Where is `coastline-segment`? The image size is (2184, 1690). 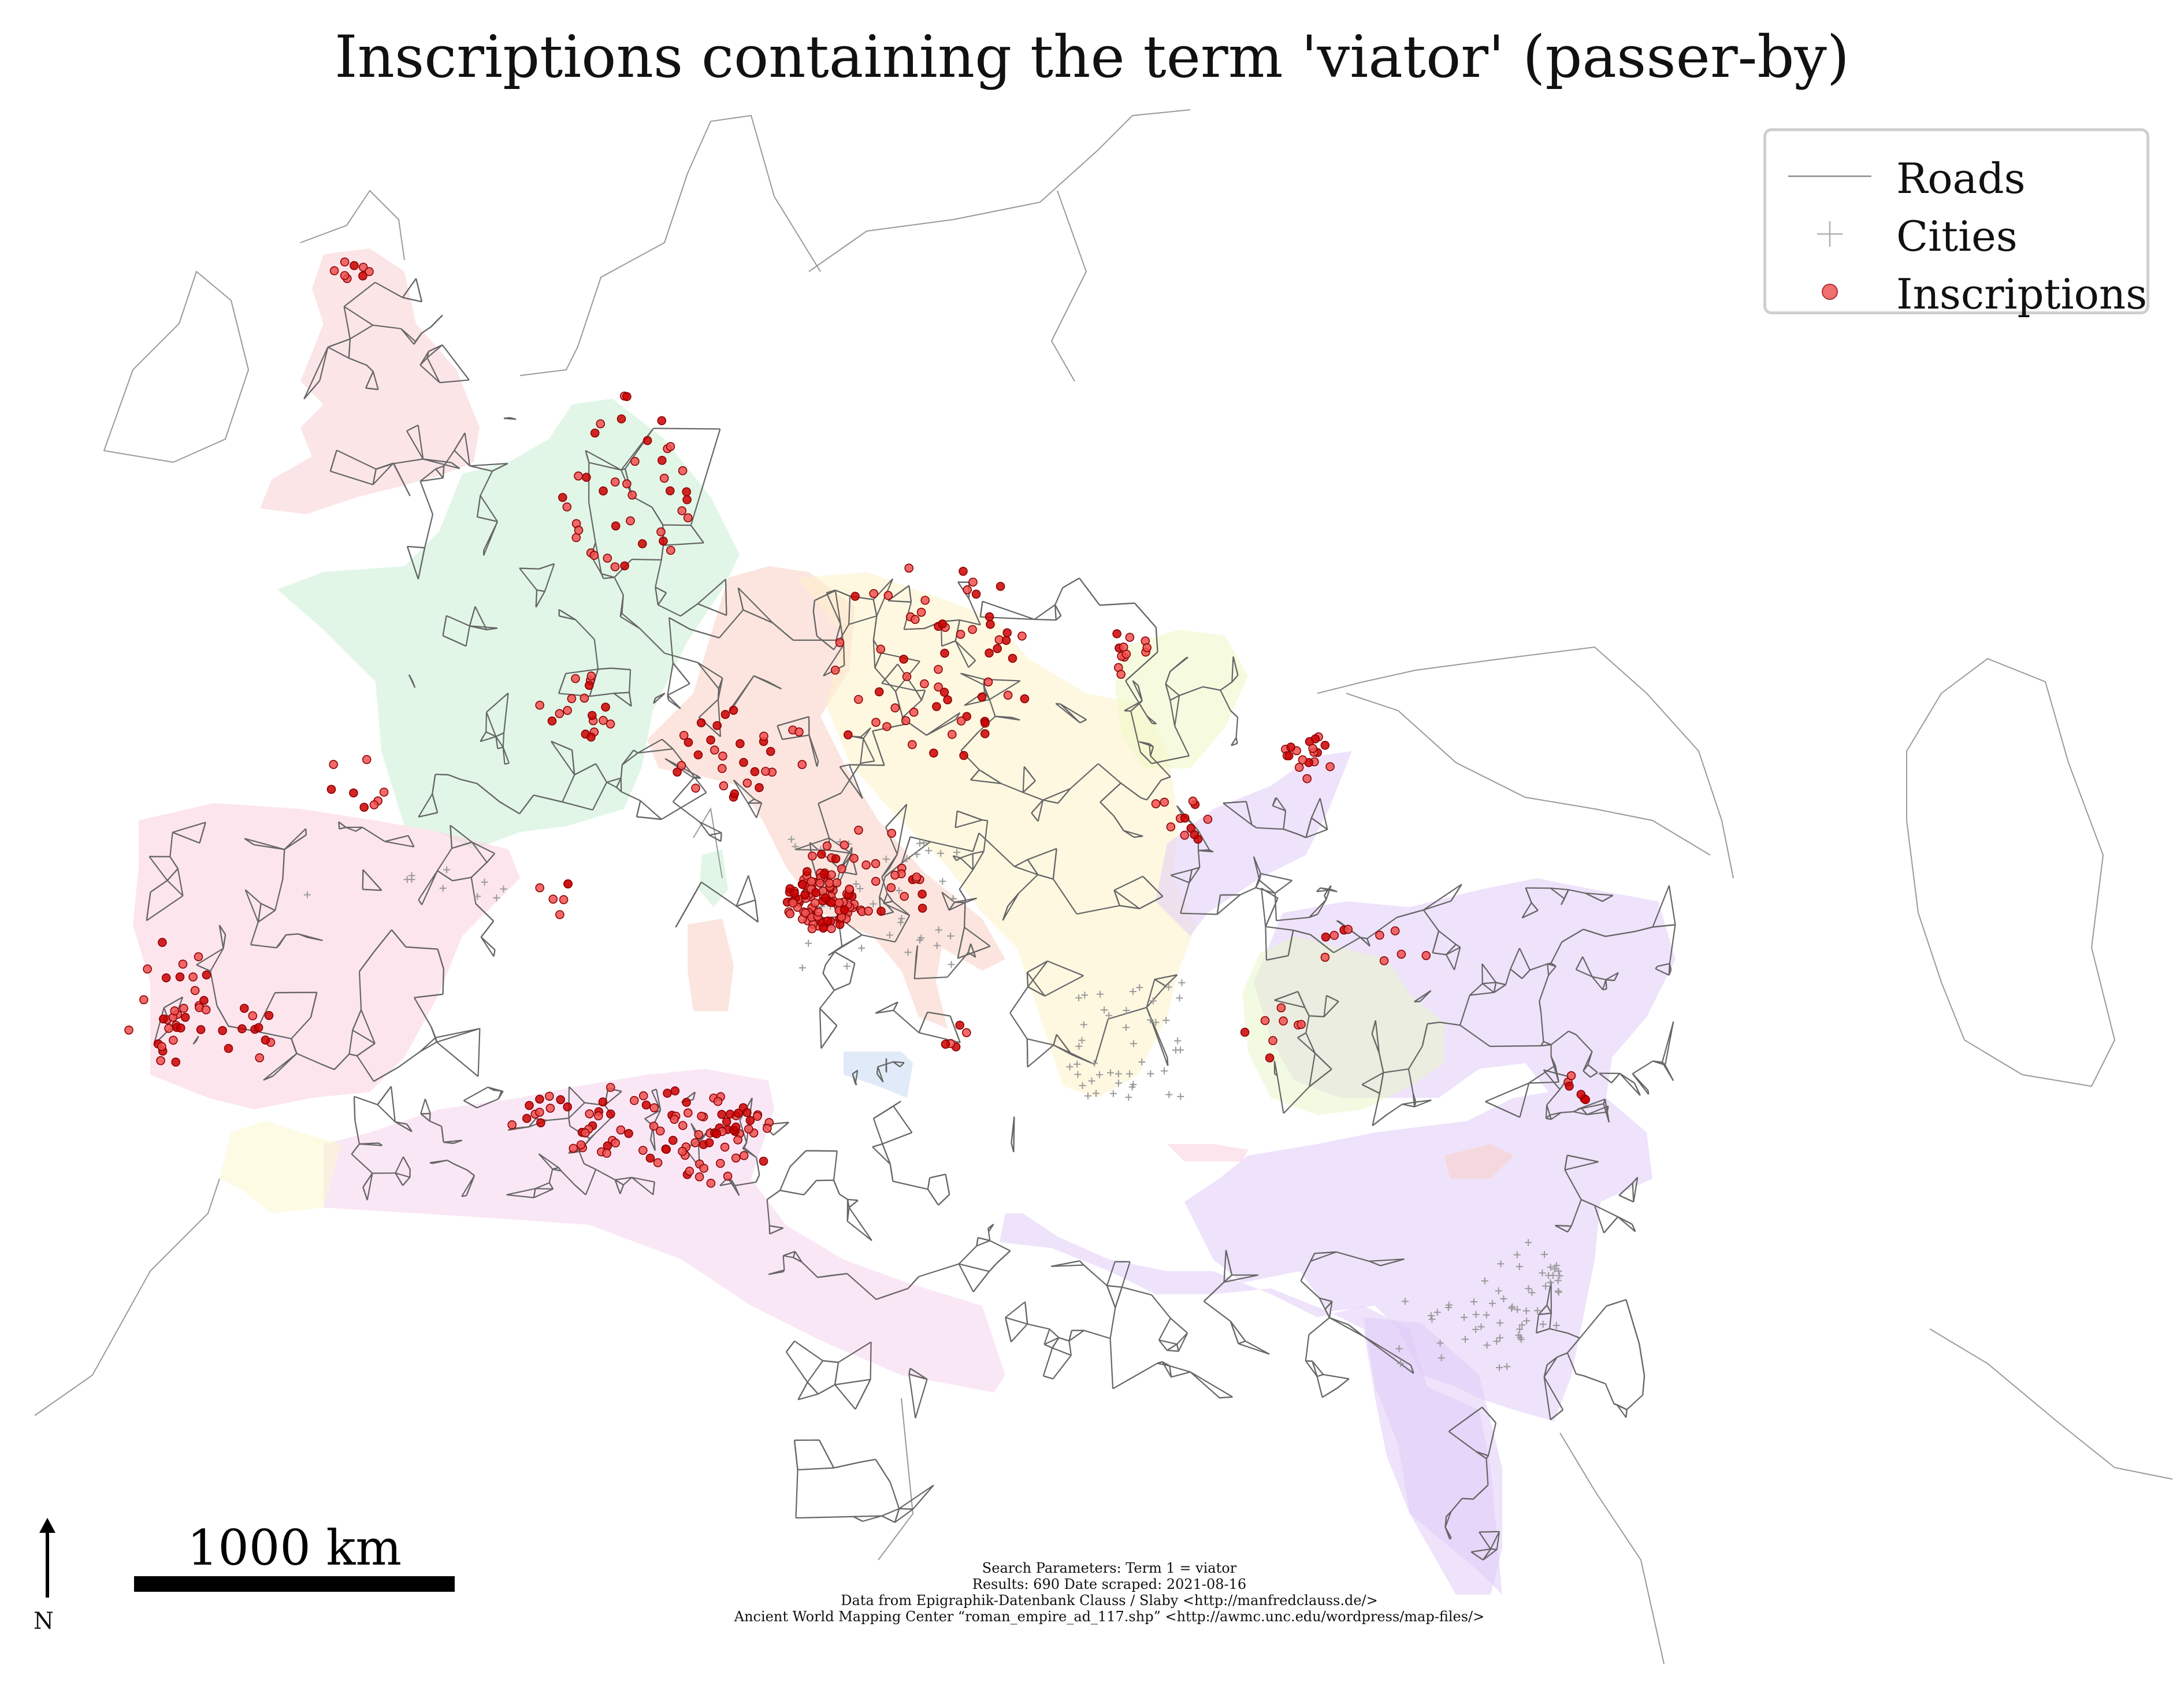 coastline-segment is located at coordinates (1612, 1548).